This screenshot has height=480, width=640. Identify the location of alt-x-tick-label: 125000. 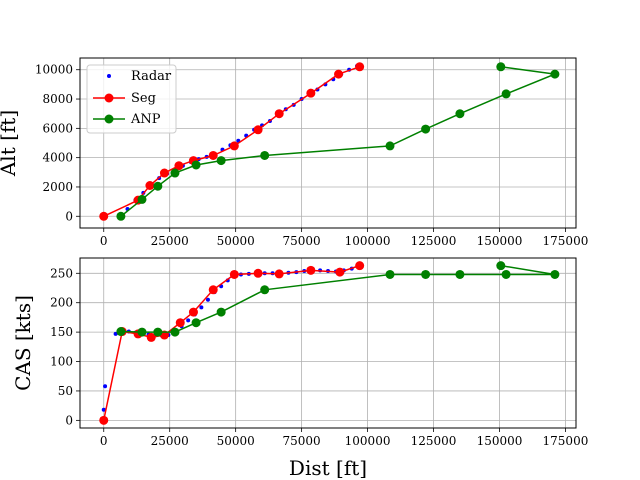
(434, 241).